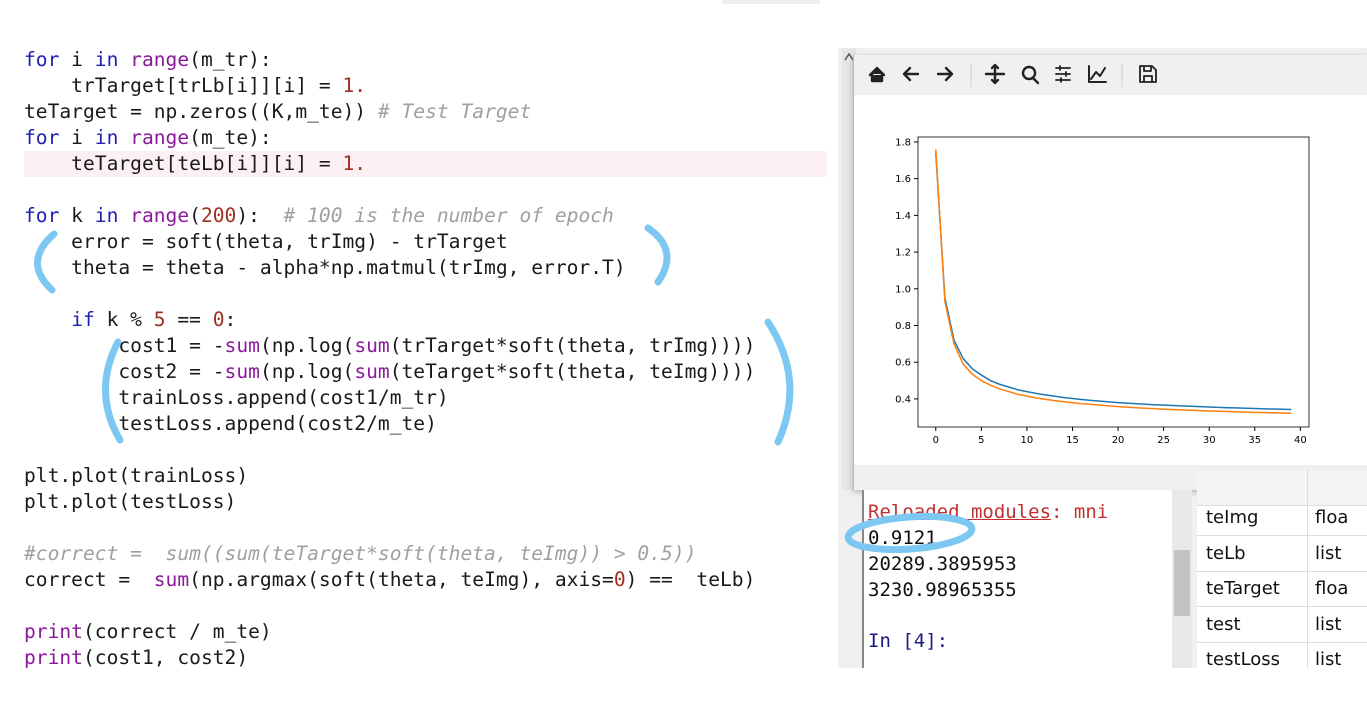 The height and width of the screenshot is (718, 1367). What do you see at coordinates (942, 590) in the screenshot?
I see `console-output: 3230.98965355` at bounding box center [942, 590].